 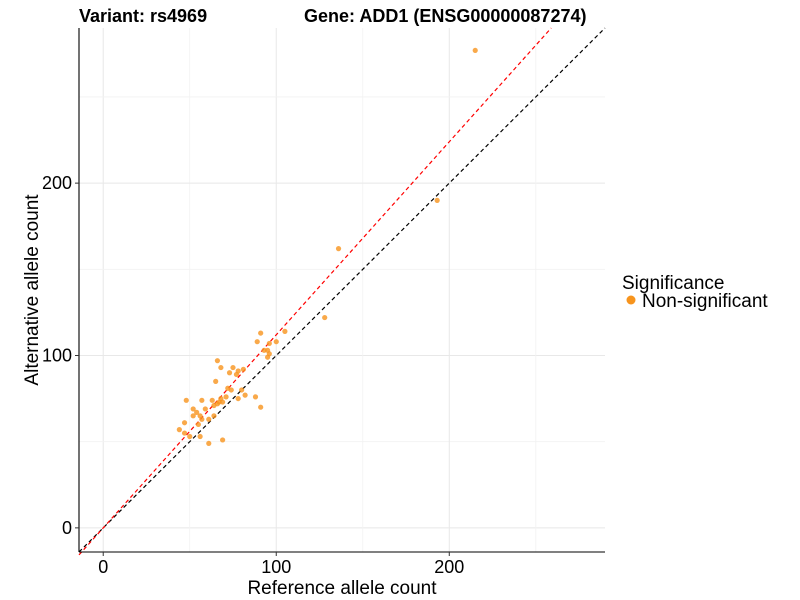 I want to click on x-tick-label: 0, so click(x=103, y=567).